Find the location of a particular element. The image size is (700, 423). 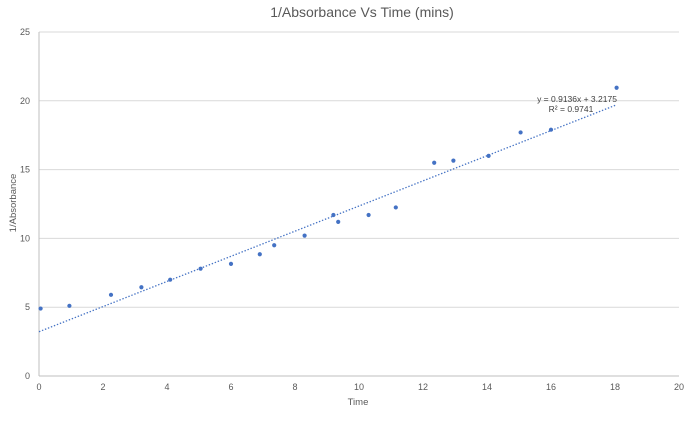

x-tick-label-16: 16 is located at coordinates (551, 387).